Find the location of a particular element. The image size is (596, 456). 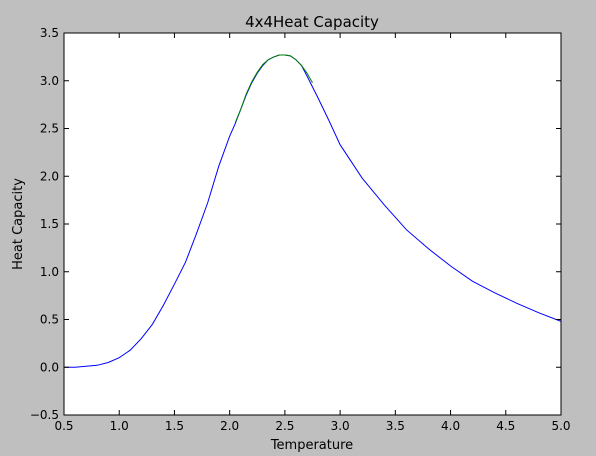

y-tick-label: −0.5 is located at coordinates (44, 415).